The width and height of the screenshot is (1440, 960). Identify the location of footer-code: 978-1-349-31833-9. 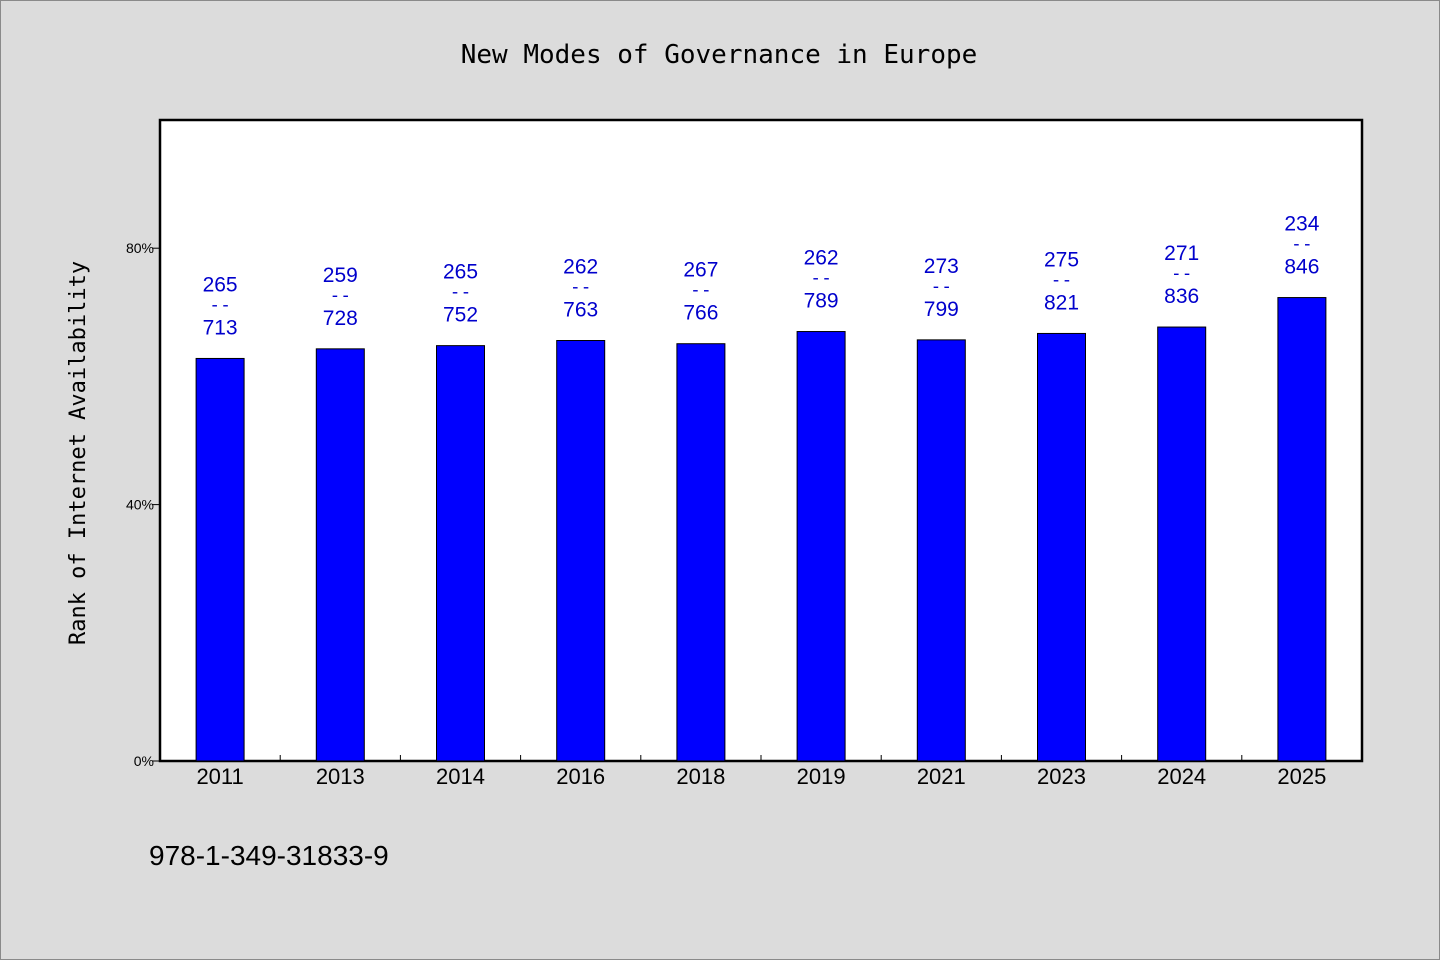
(269, 855).